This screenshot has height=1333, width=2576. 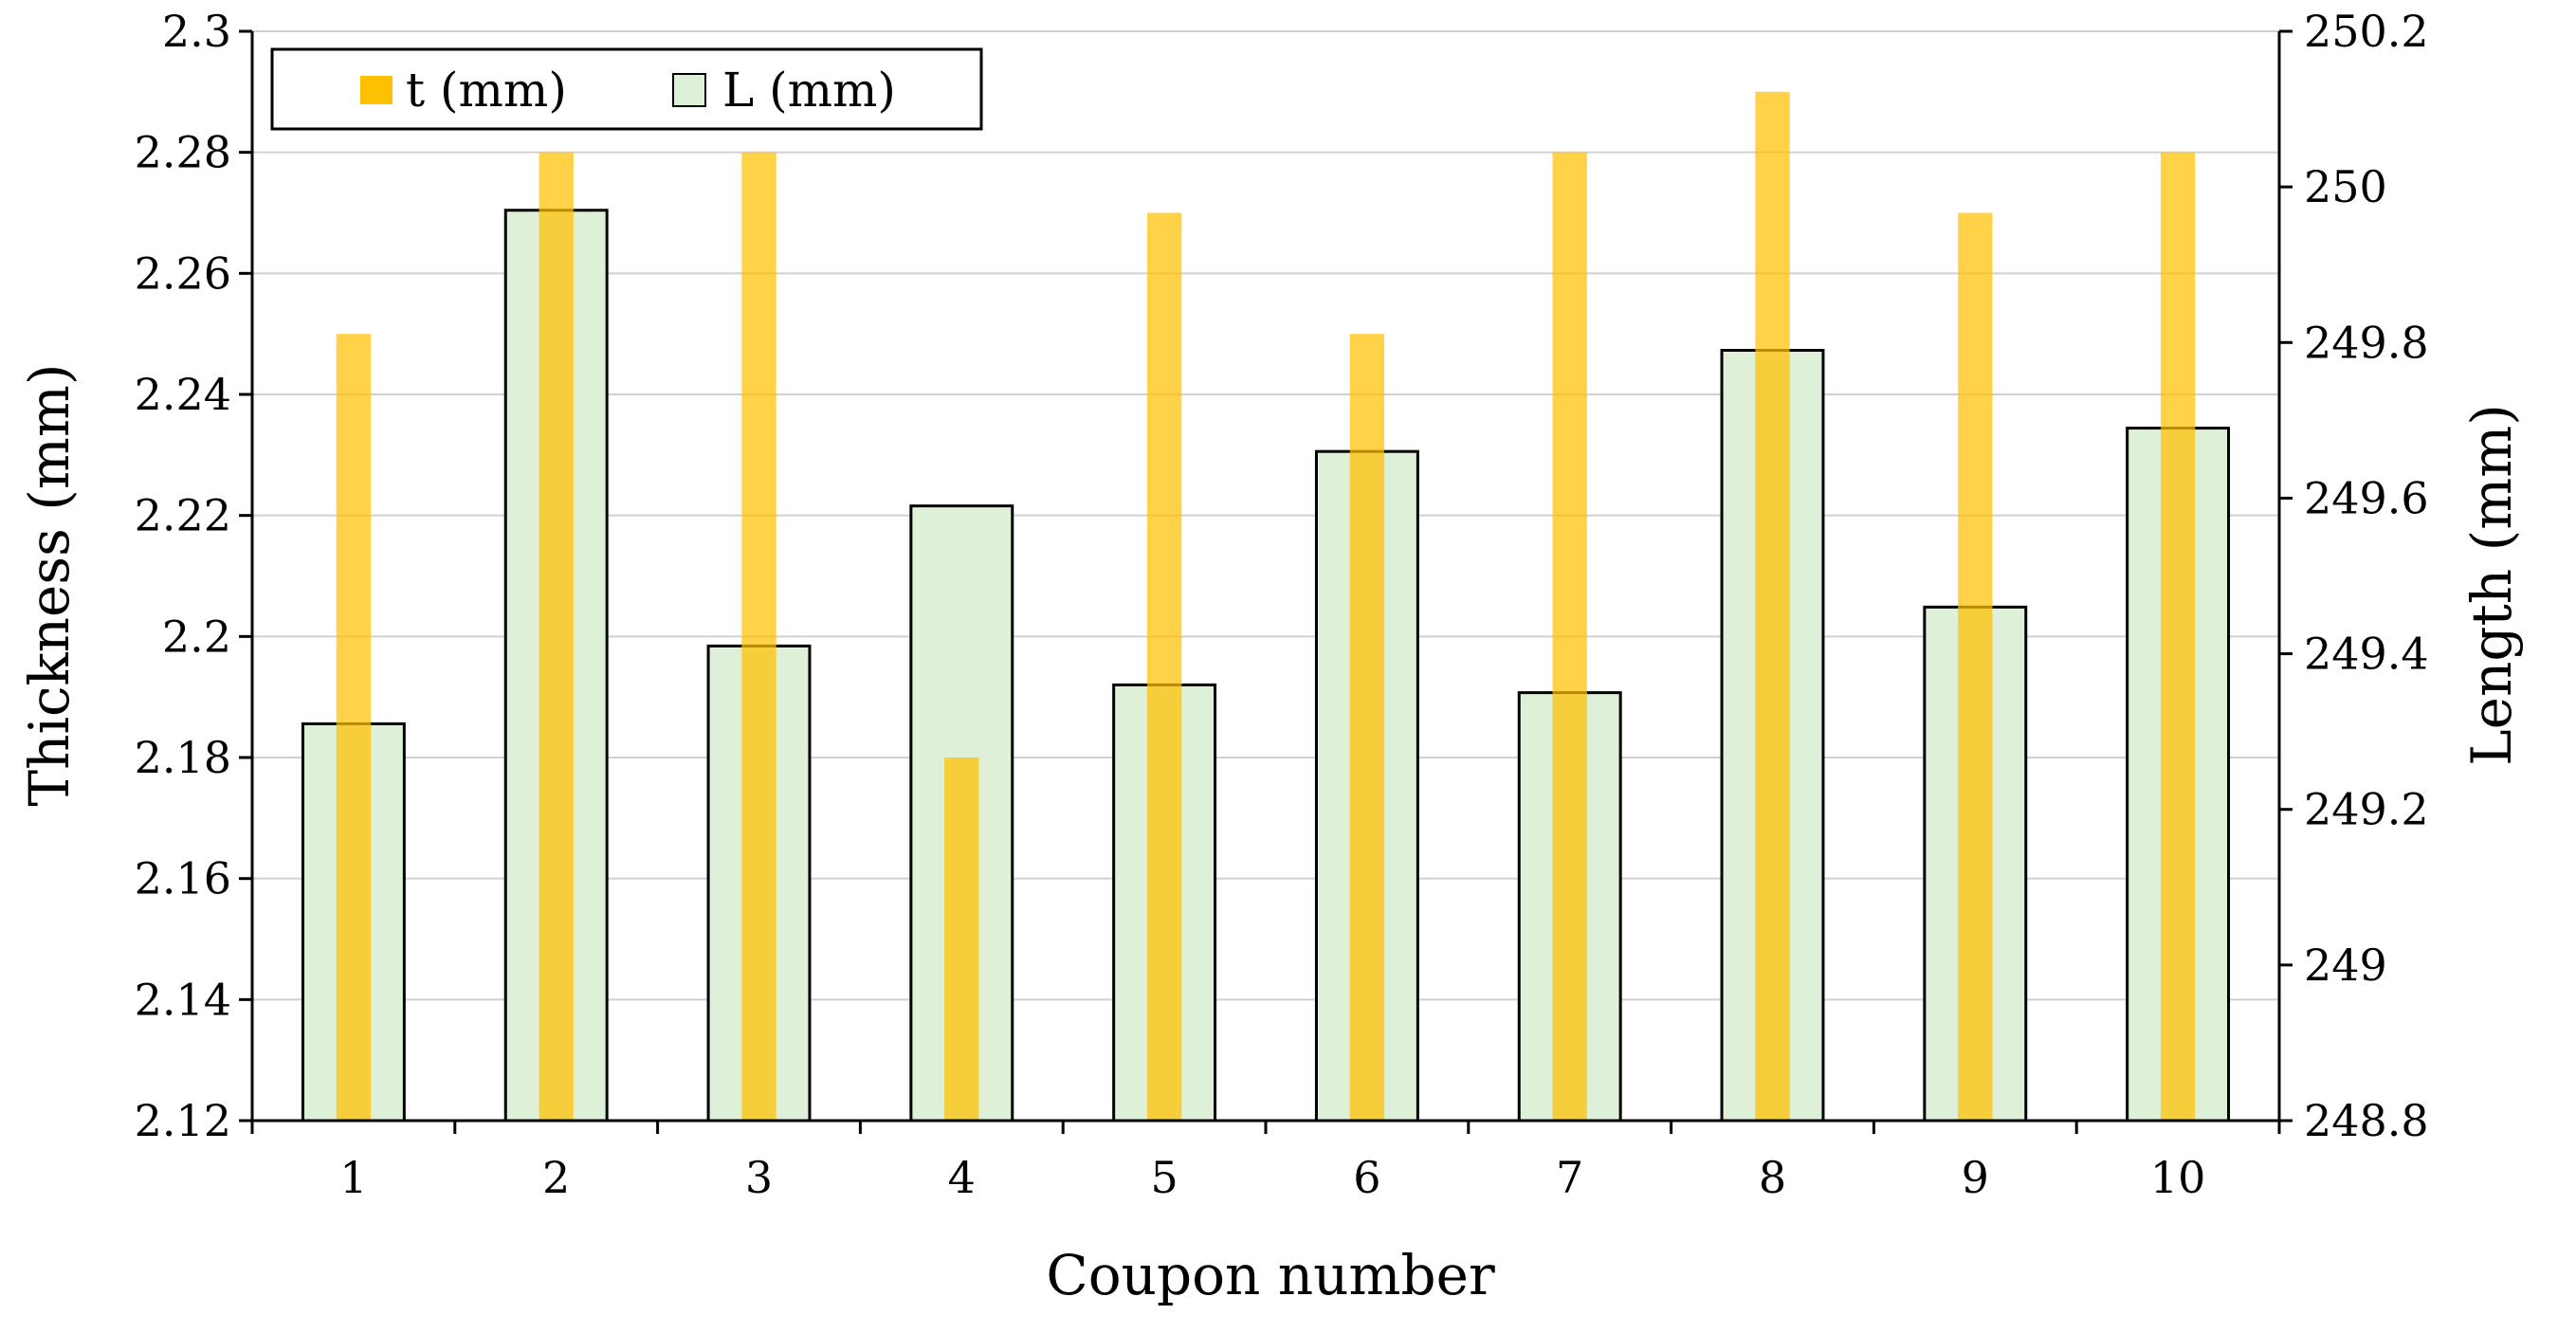 I want to click on left-tick-label: 2.2, so click(x=196, y=636).